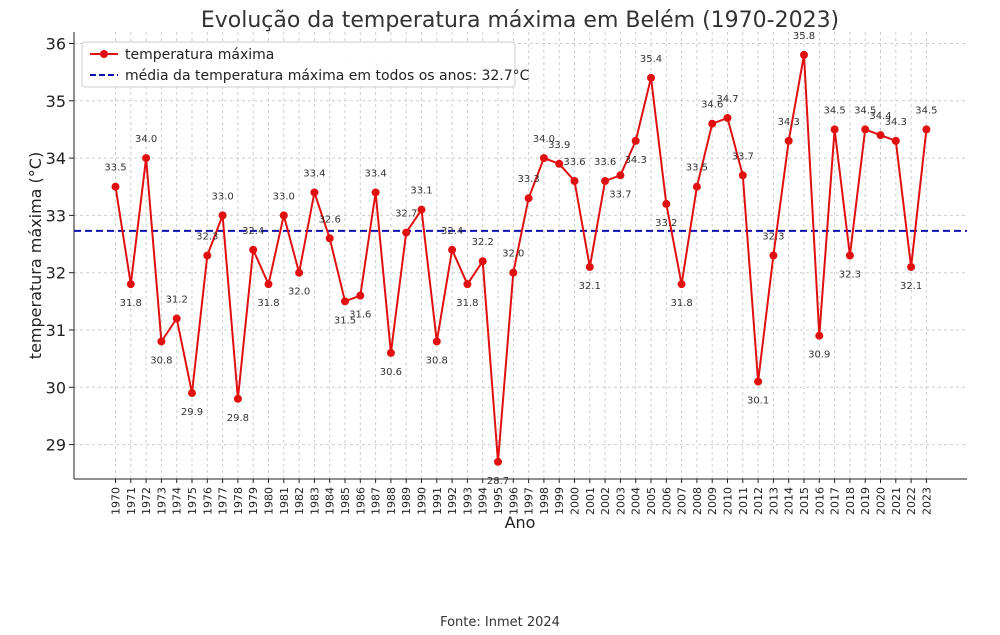 The width and height of the screenshot is (1000, 635). What do you see at coordinates (192, 412) in the screenshot?
I see `data-label: 29.9` at bounding box center [192, 412].